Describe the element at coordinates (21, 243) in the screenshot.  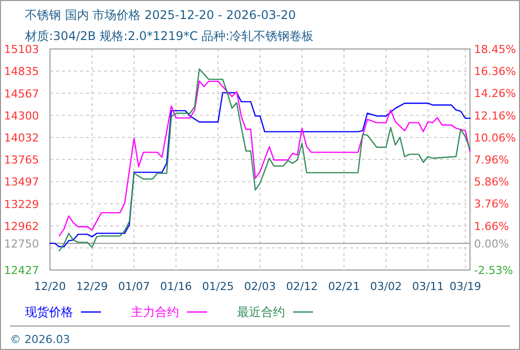
I see `y-tick-label: 12750` at that location.